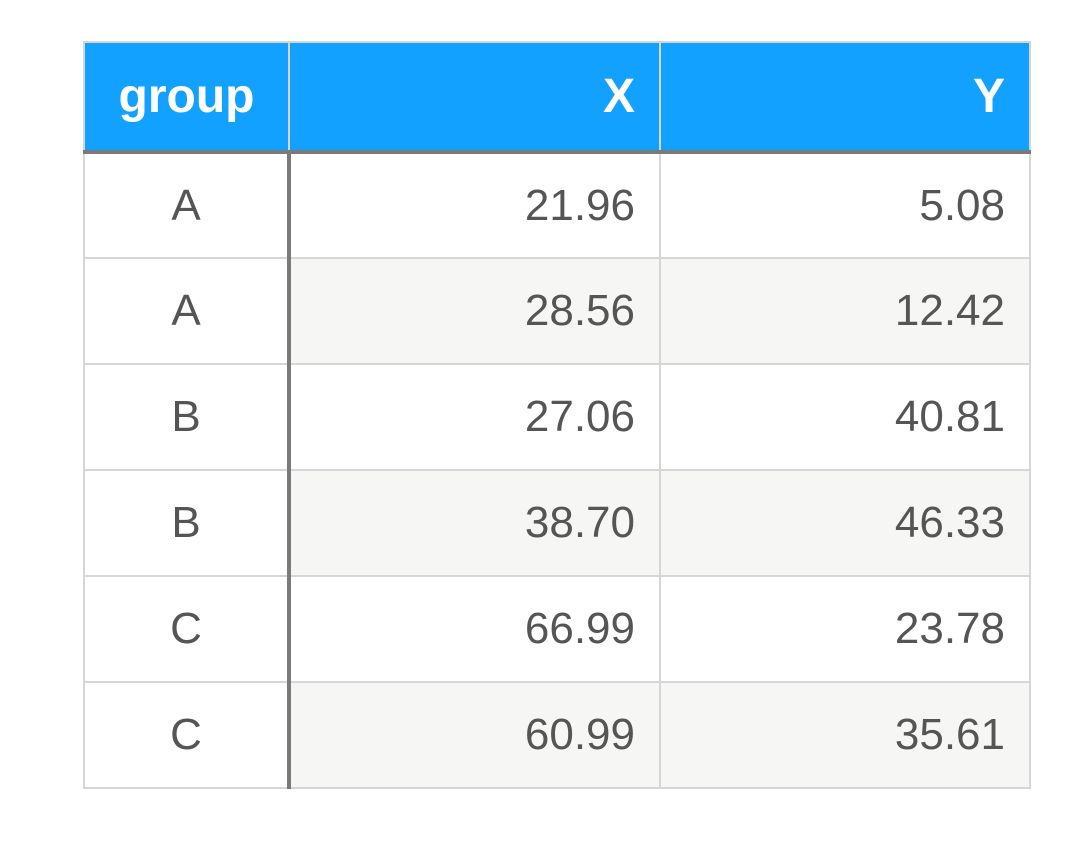 The width and height of the screenshot is (1080, 860). I want to click on cell-y: 23.78, so click(845, 629).